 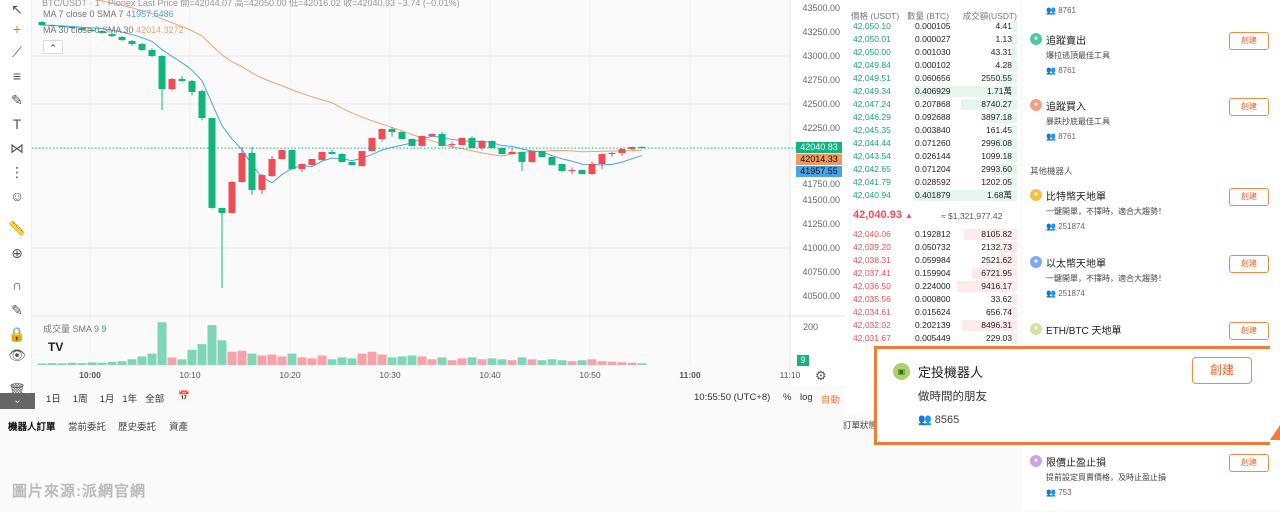 What do you see at coordinates (53, 399) in the screenshot?
I see `range-1d: 1日` at bounding box center [53, 399].